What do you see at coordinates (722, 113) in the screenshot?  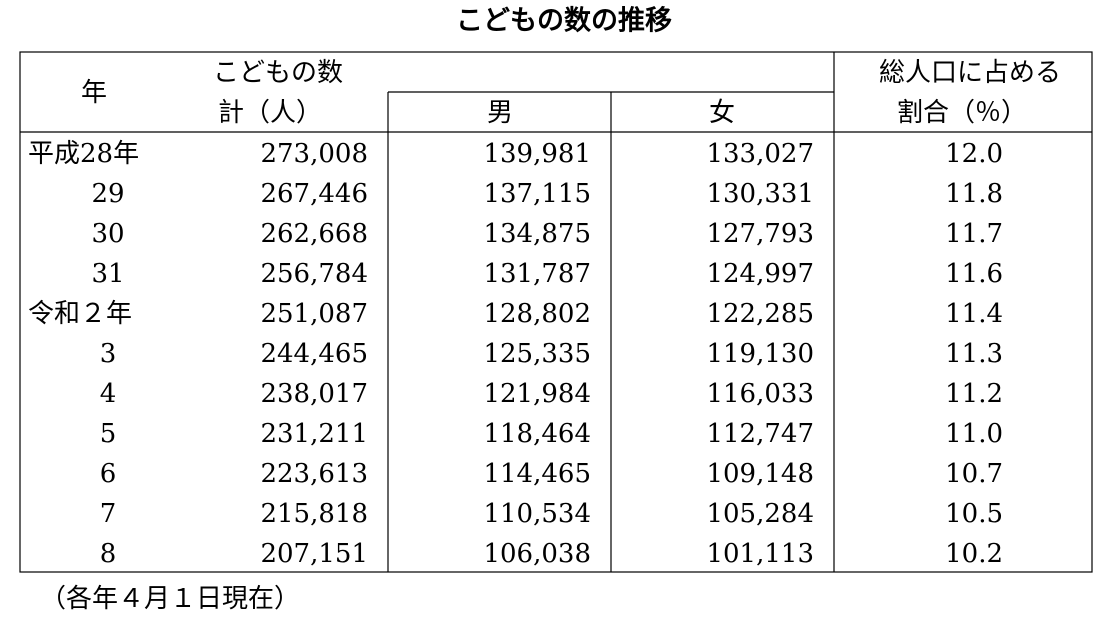 I see `header-female: 女` at bounding box center [722, 113].